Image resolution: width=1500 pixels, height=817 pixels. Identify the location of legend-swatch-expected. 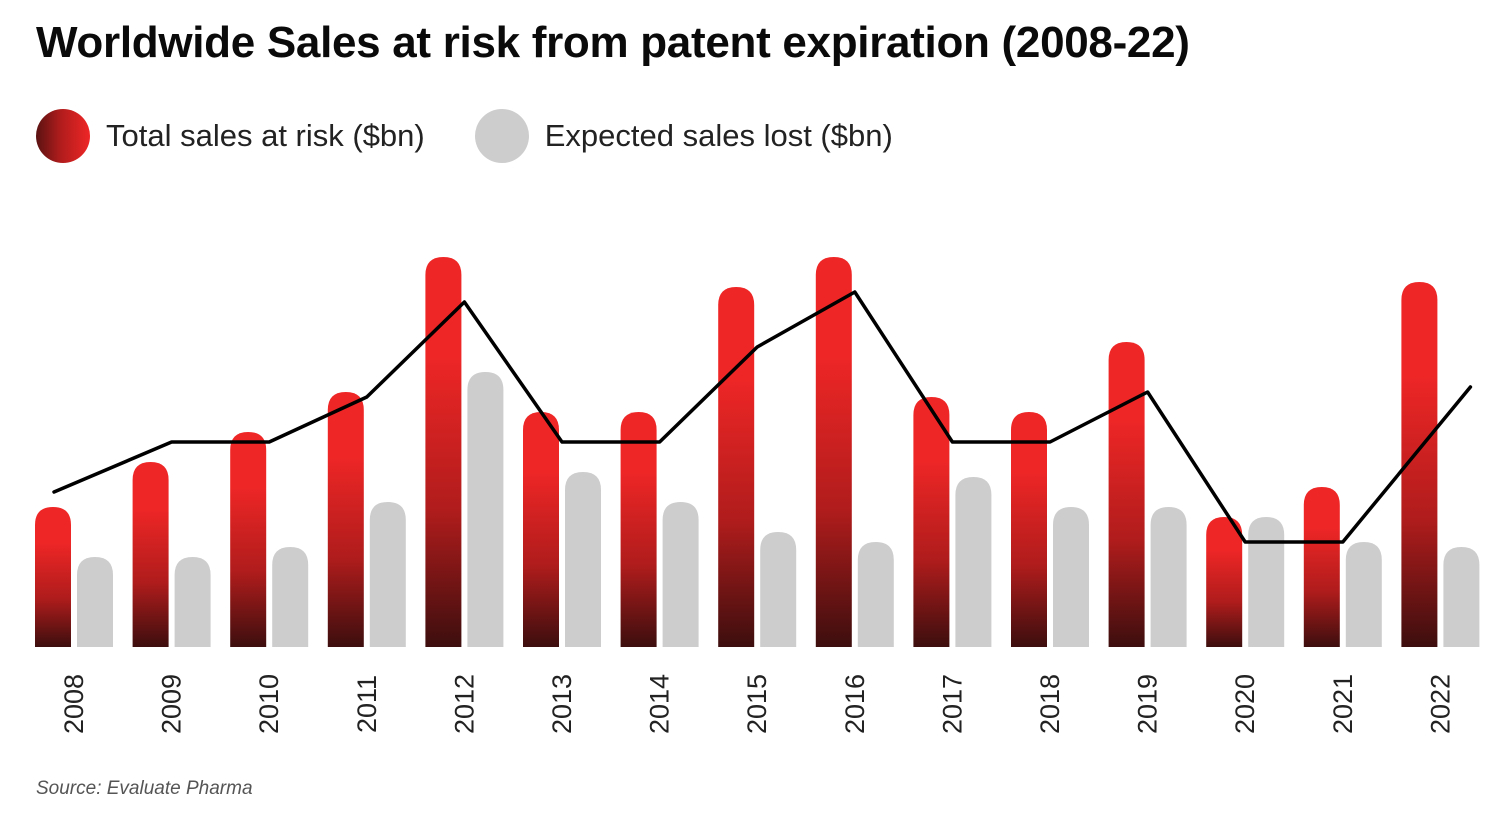
(501, 136).